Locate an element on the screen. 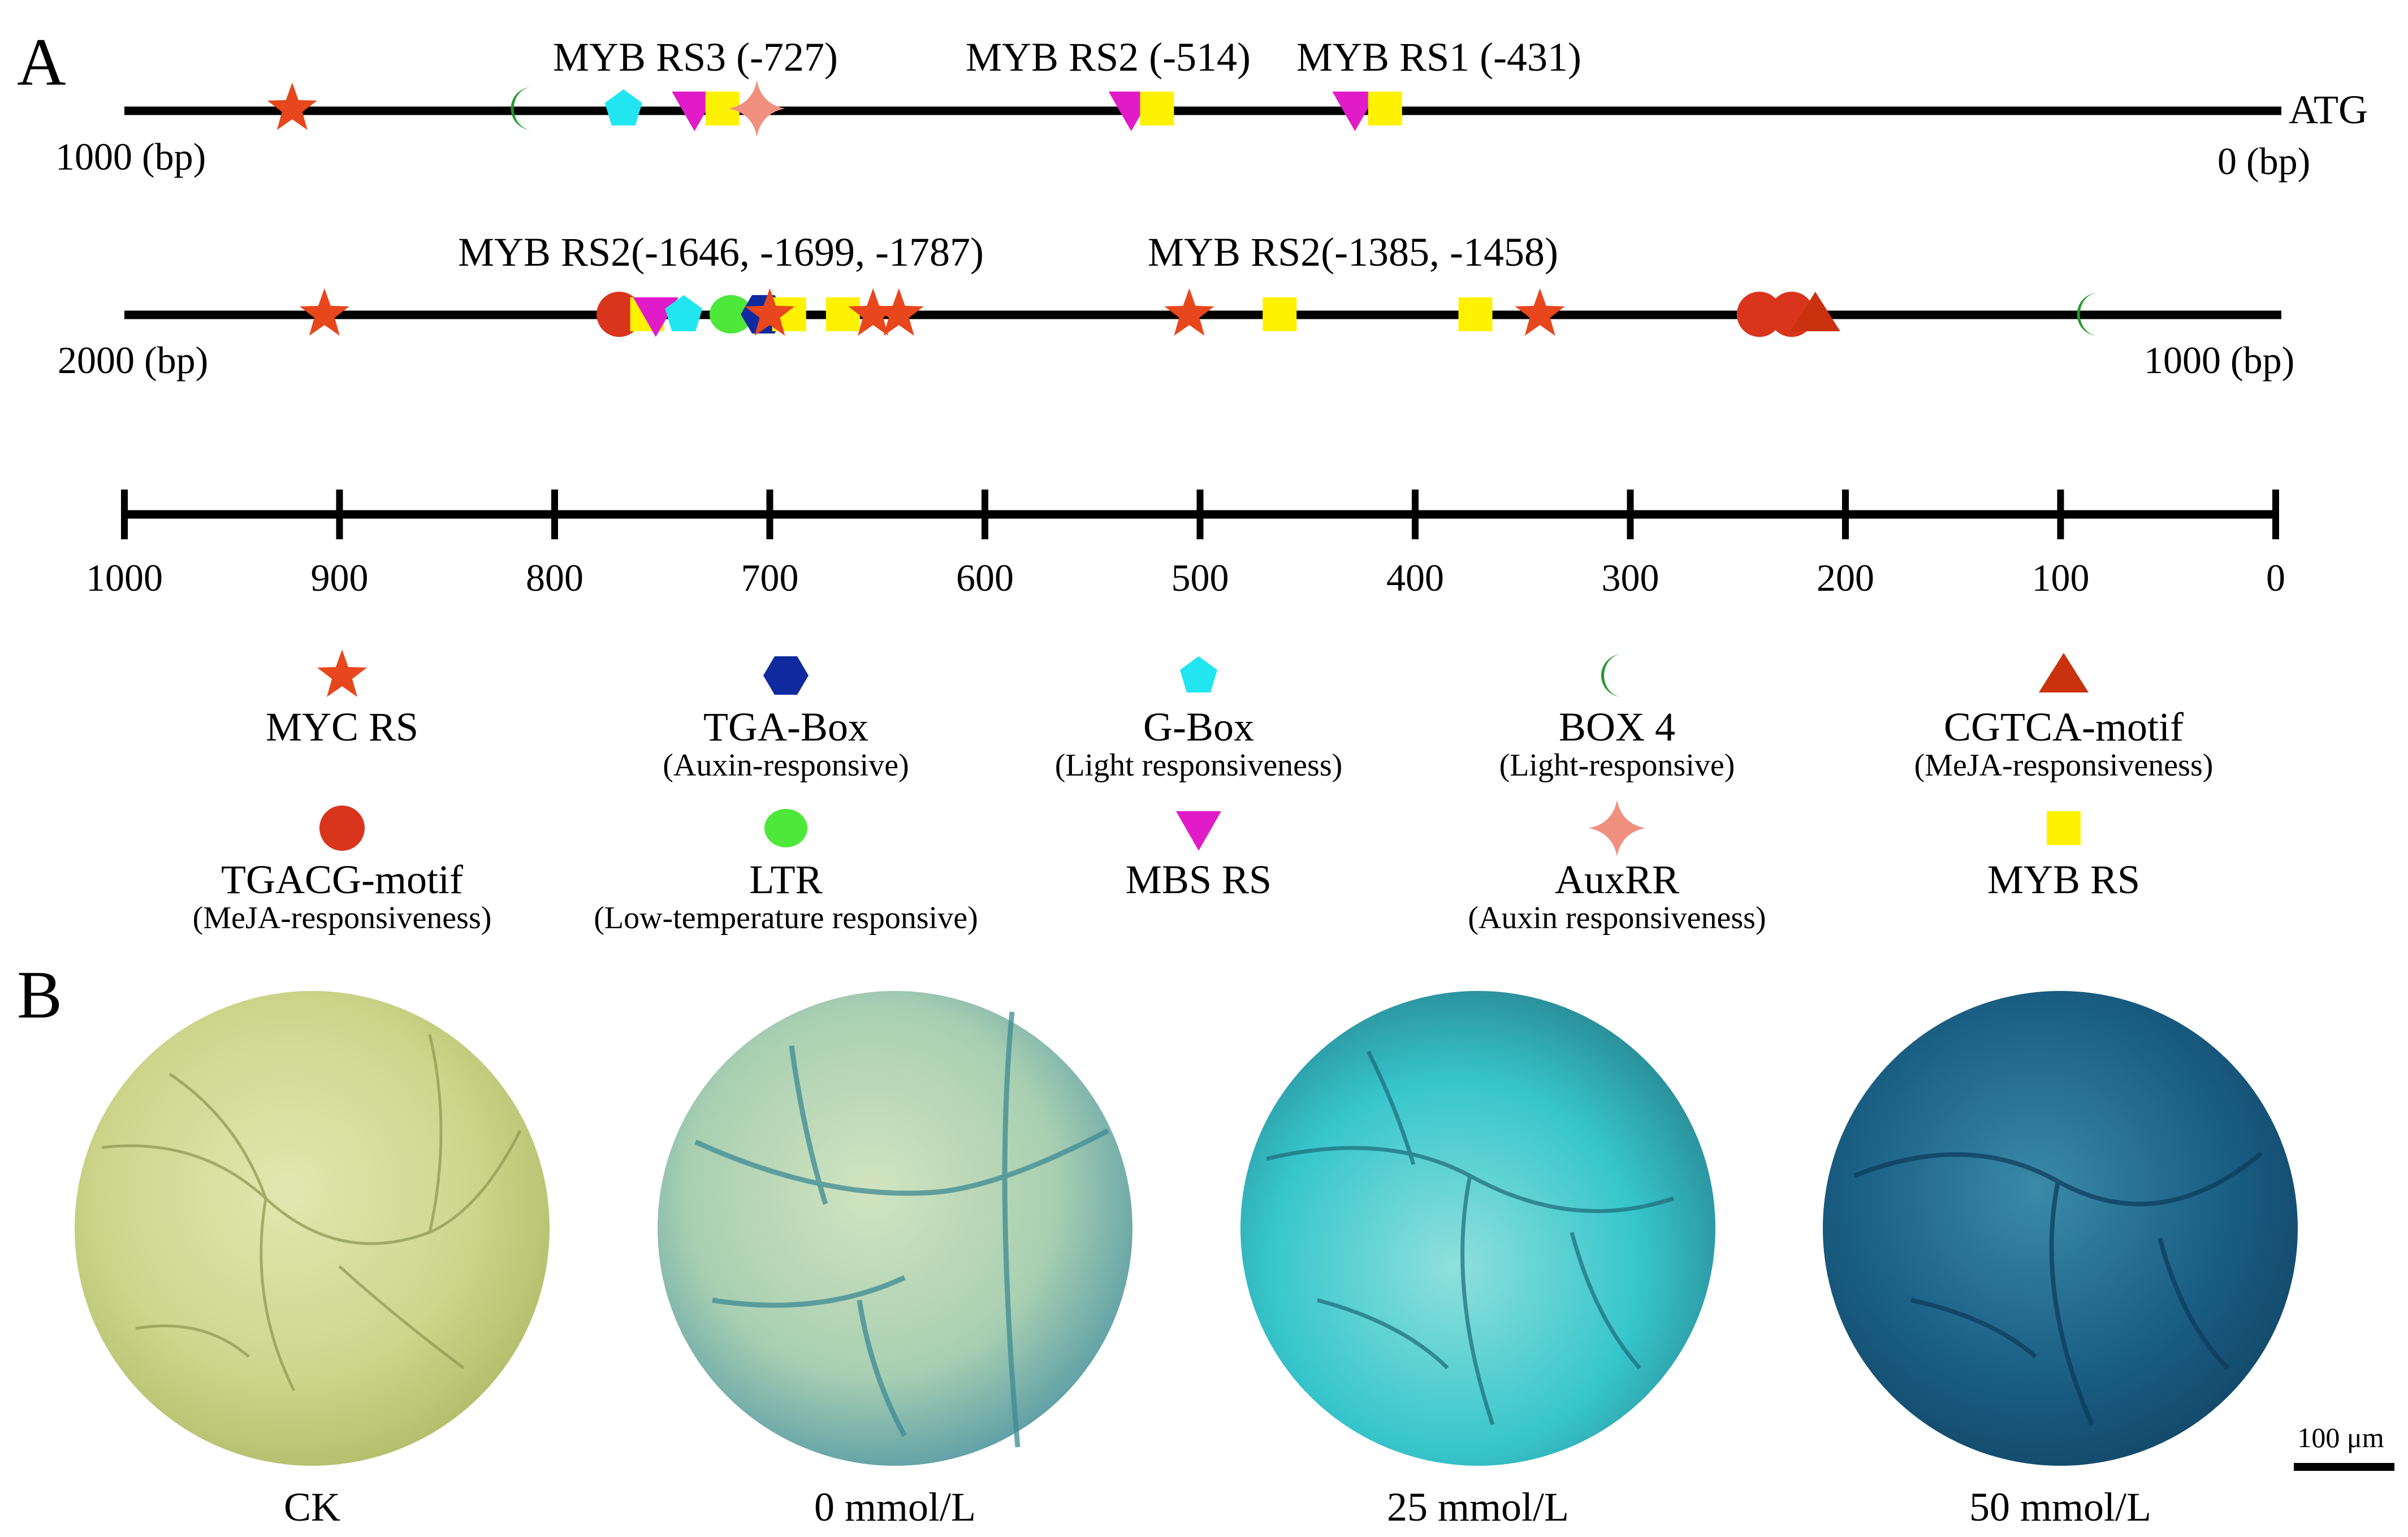 The height and width of the screenshot is (1537, 2408). leaf-disc-ck is located at coordinates (312, 1228).